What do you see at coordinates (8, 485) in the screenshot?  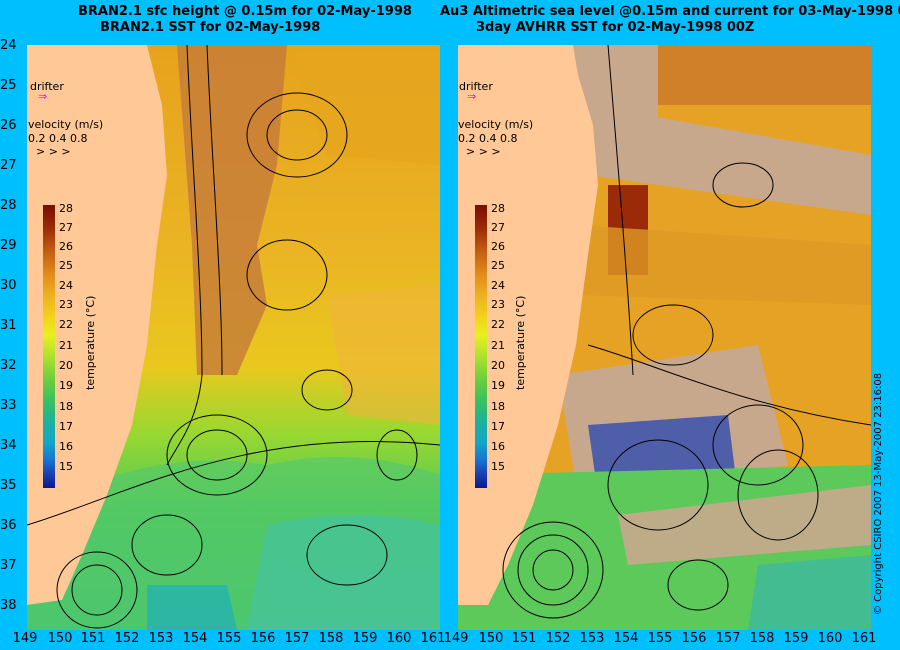 I see `lat-label: 35` at bounding box center [8, 485].